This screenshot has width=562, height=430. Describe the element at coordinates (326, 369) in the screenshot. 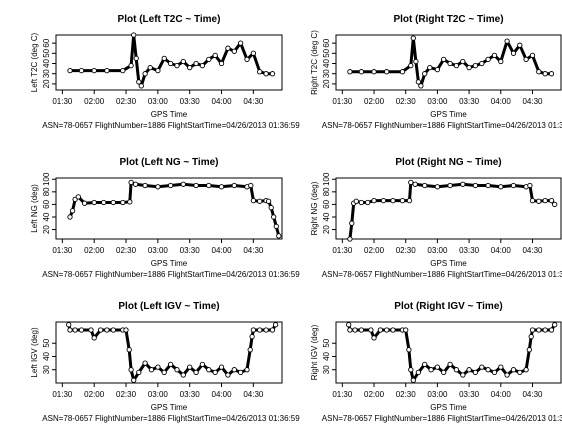

I see `y-tick-label: 30` at that location.